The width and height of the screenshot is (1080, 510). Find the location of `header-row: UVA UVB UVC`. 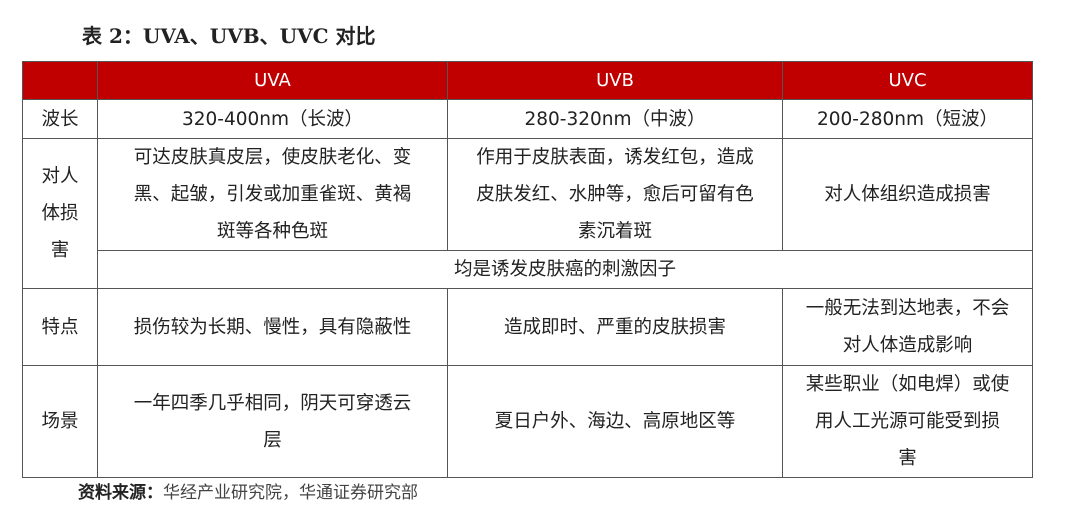

header-row: UVA UVB UVC is located at coordinates (527, 80).